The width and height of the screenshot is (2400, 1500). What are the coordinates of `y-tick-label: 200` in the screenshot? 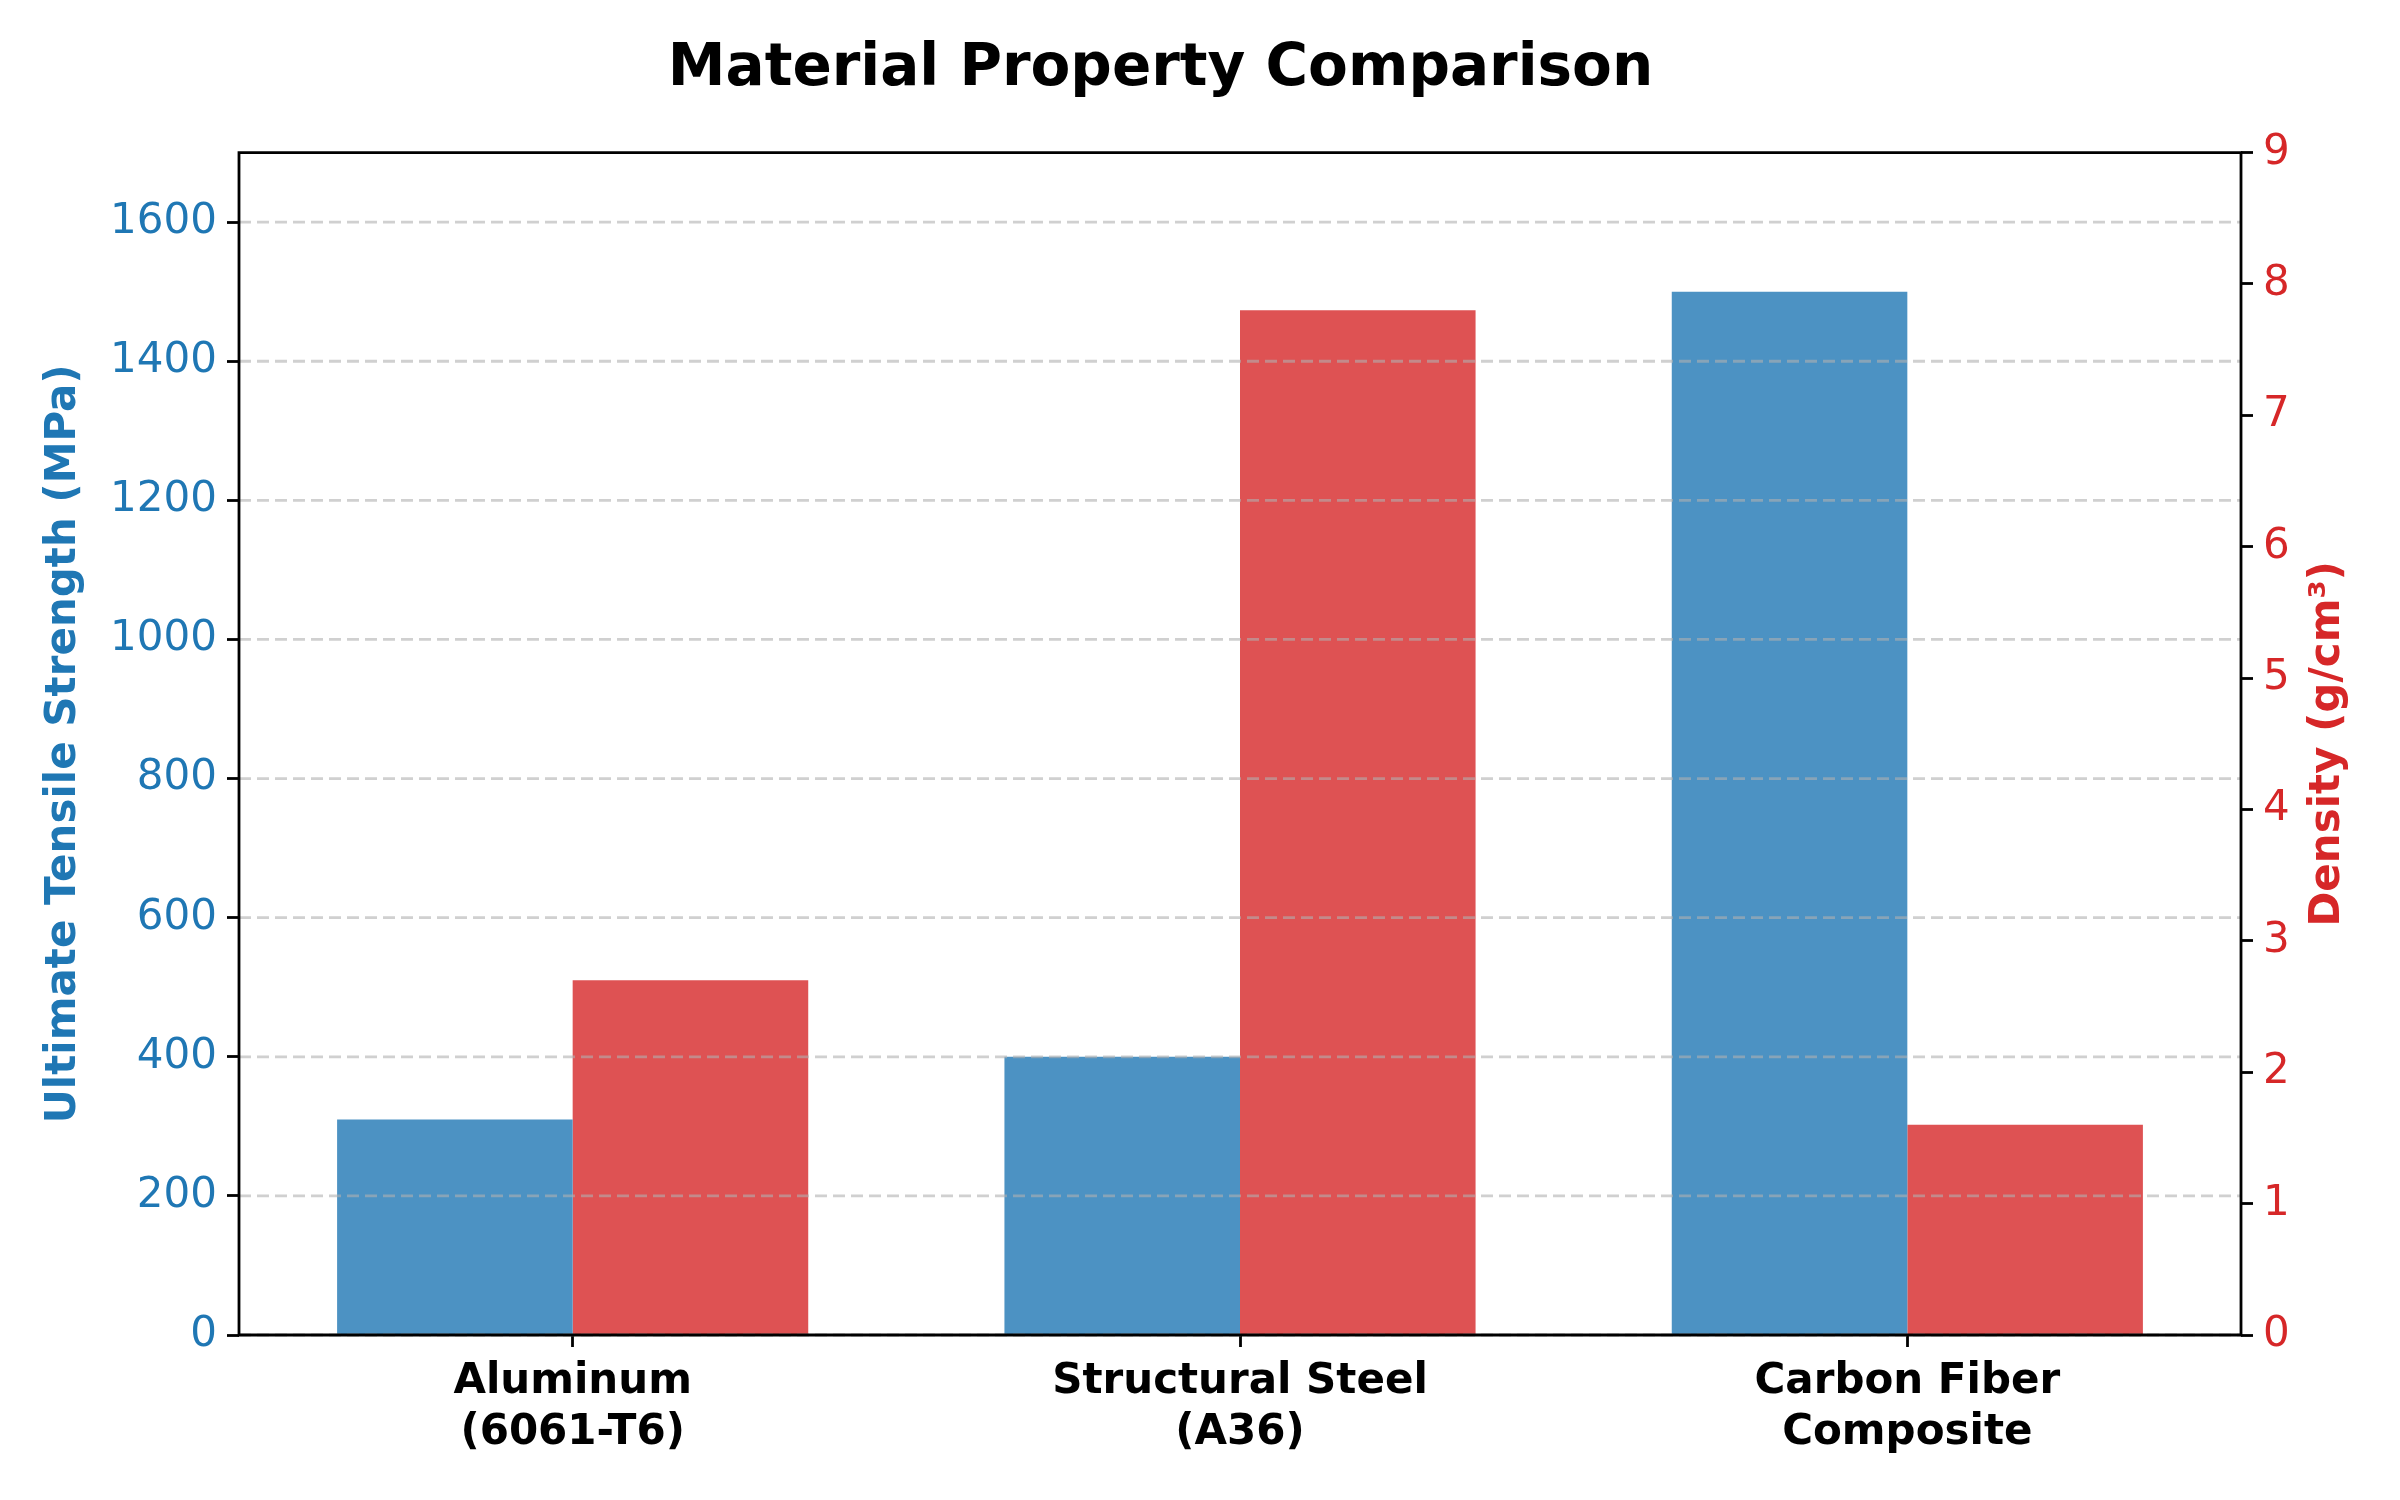 It's located at (176, 1192).